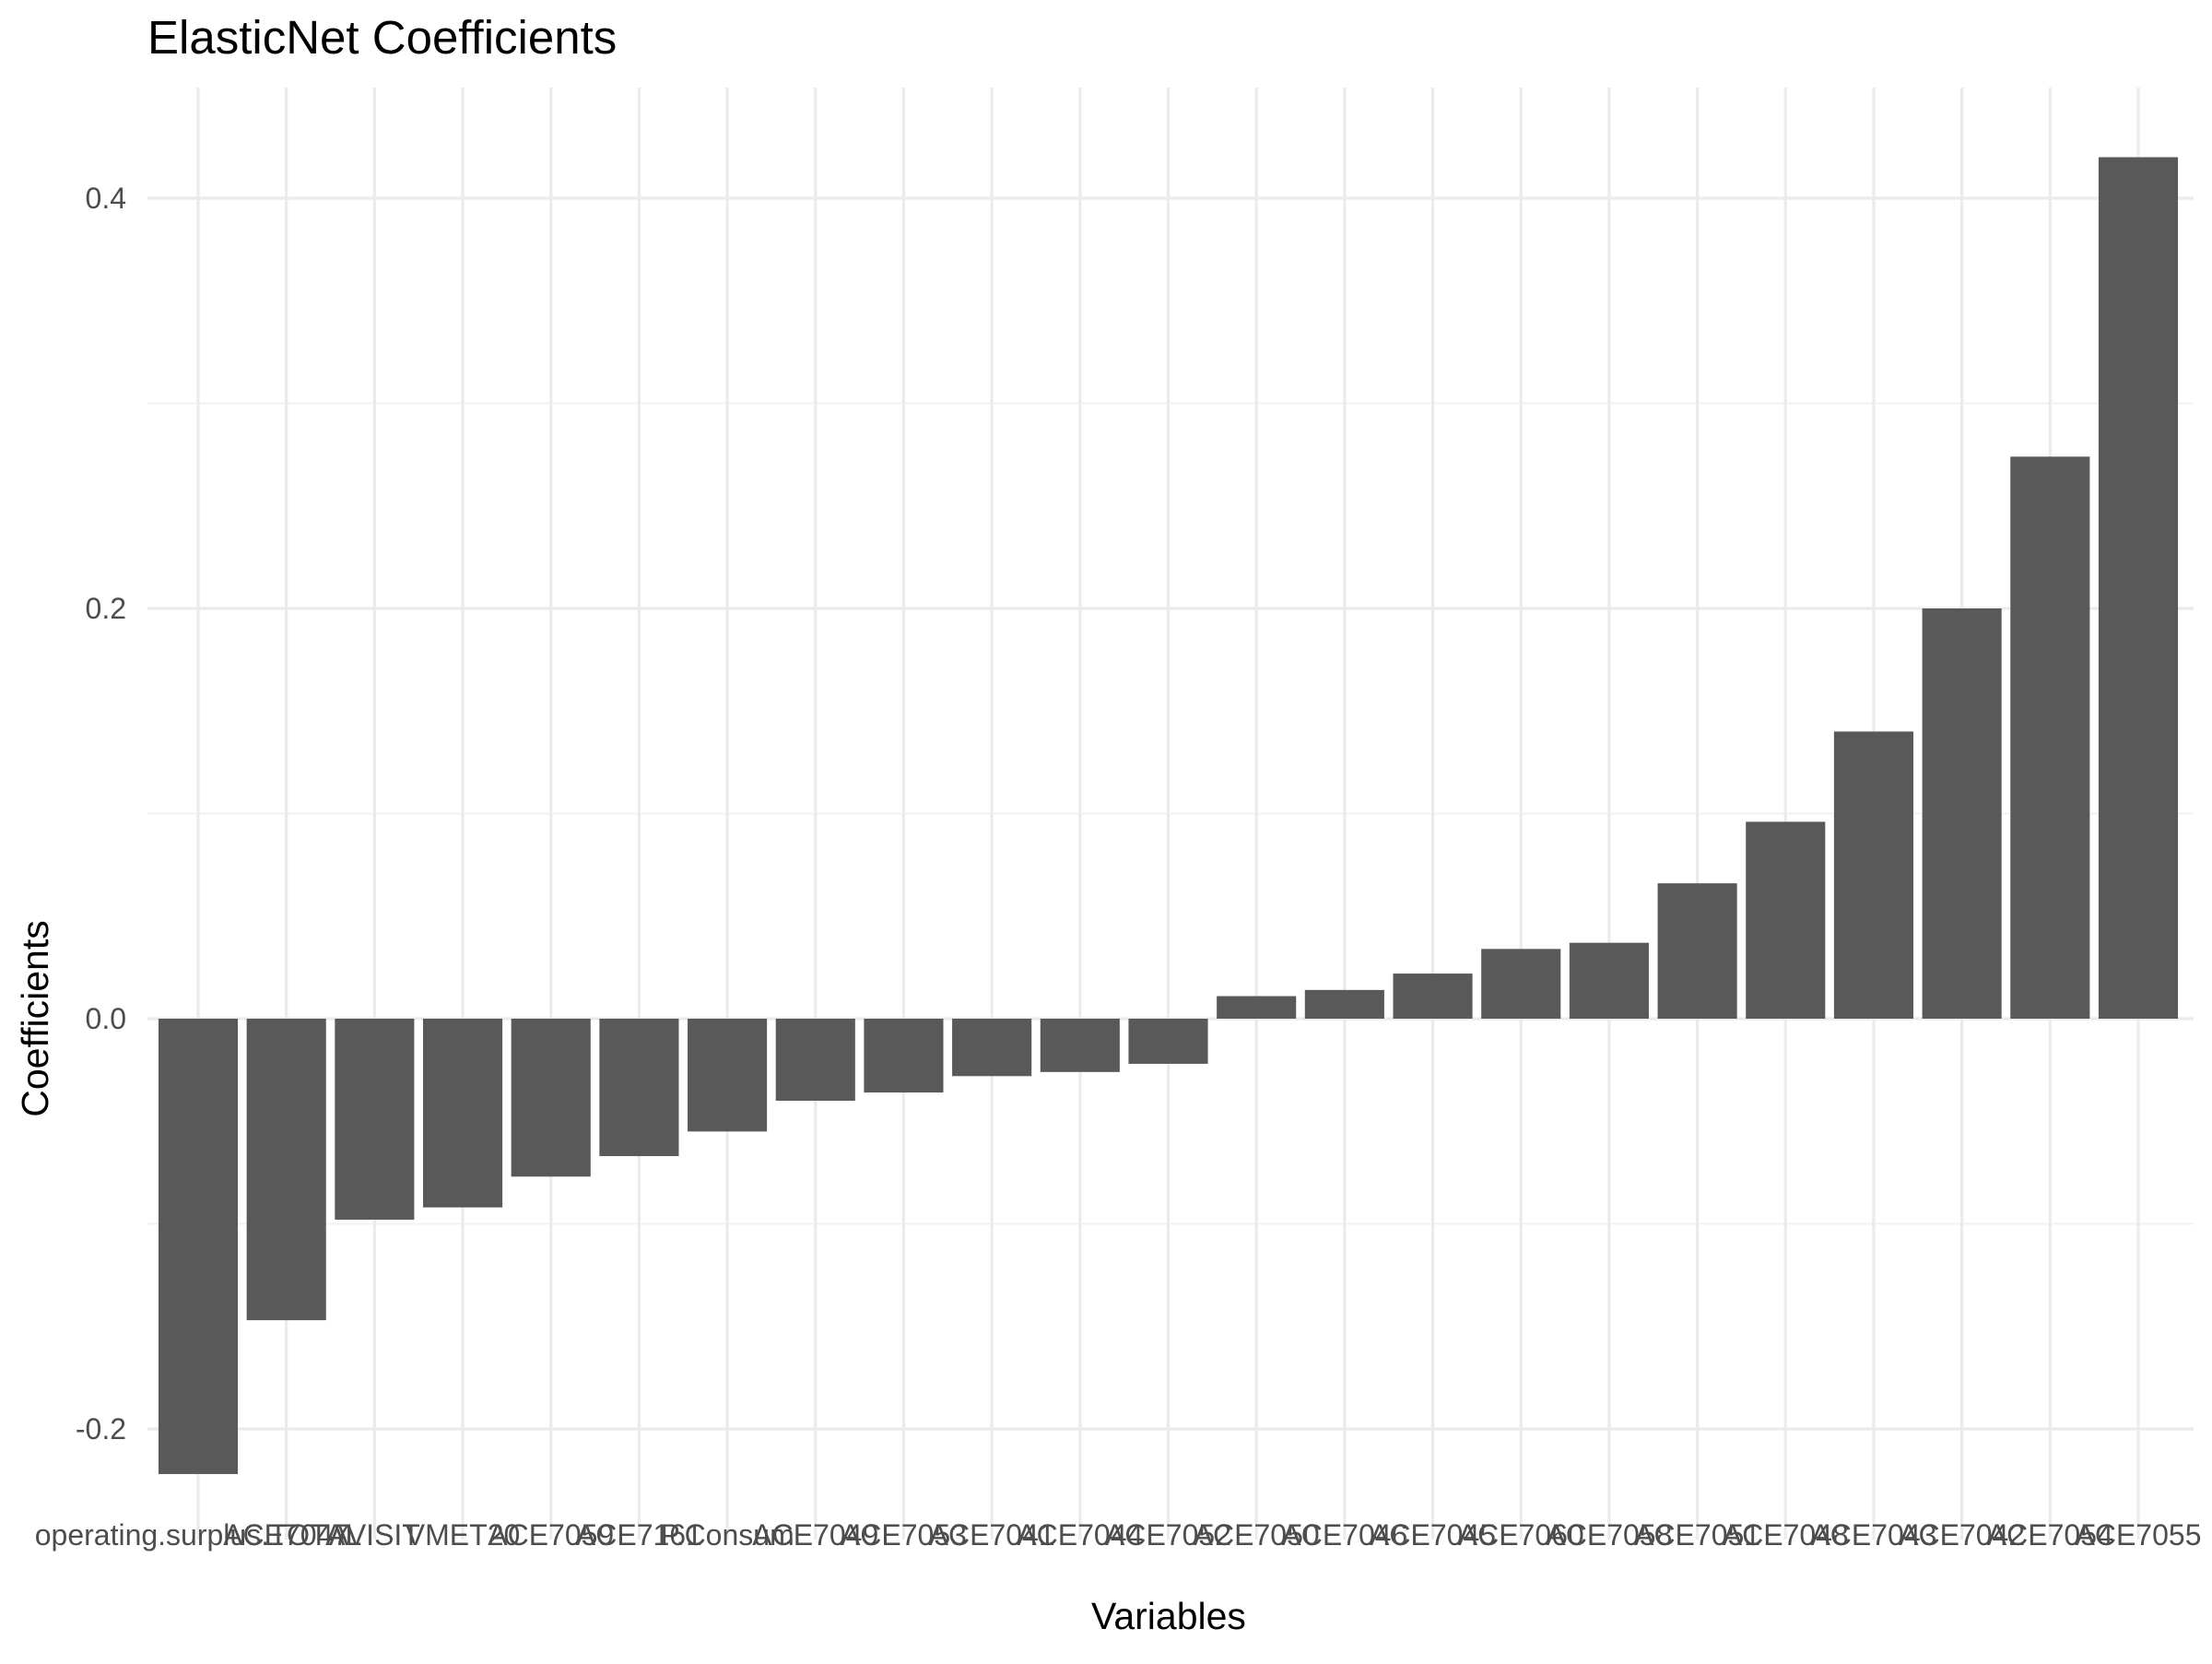 Image resolution: width=2212 pixels, height=1664 pixels. What do you see at coordinates (551, 1535) in the screenshot?
I see `x-tick-label: ACE7059` at bounding box center [551, 1535].